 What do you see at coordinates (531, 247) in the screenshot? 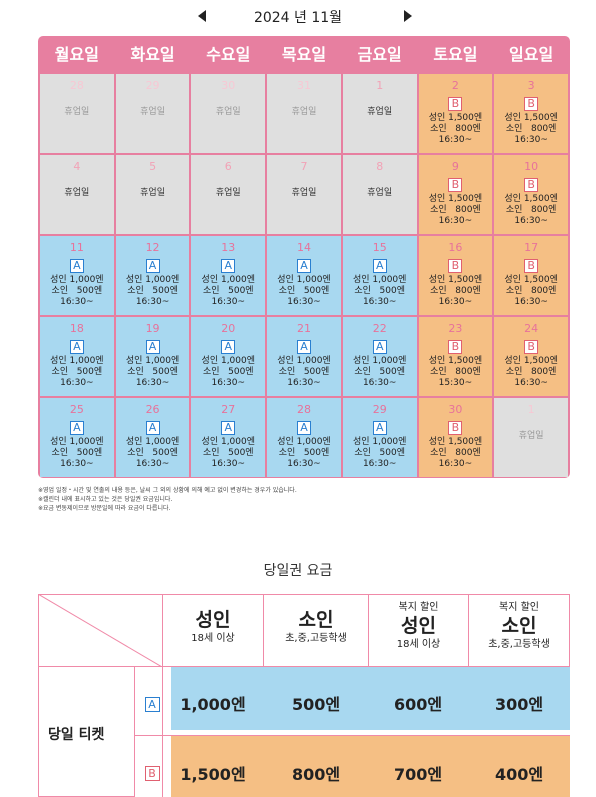
I see `day-number: 17` at bounding box center [531, 247].